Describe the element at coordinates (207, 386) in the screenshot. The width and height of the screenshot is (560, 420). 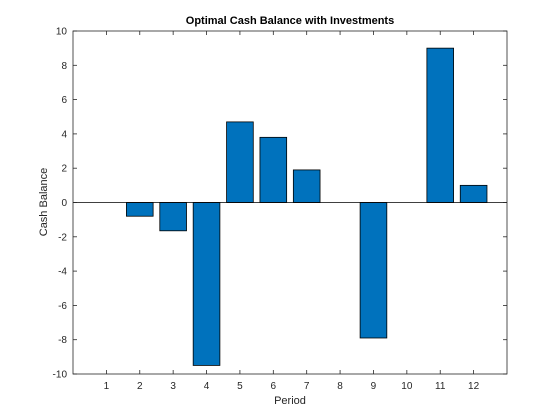
I see `x-tick-label: 4` at that location.